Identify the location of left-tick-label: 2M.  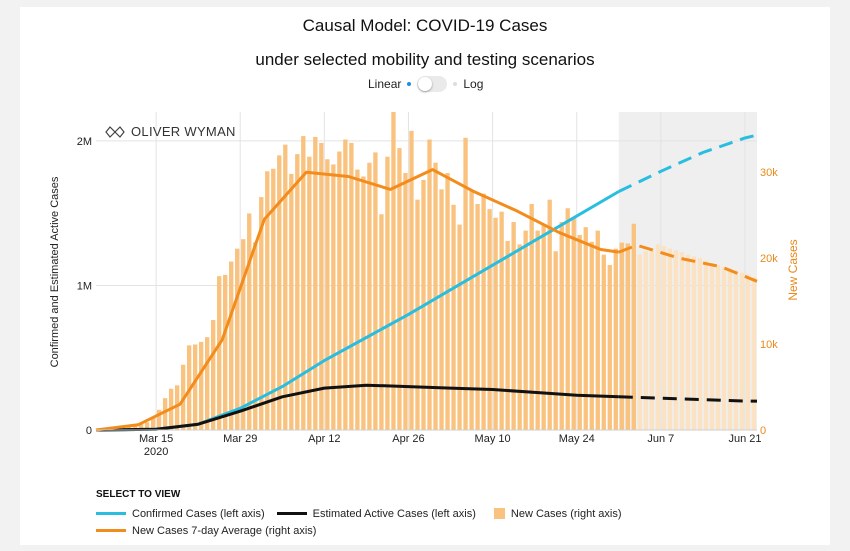
(84, 142).